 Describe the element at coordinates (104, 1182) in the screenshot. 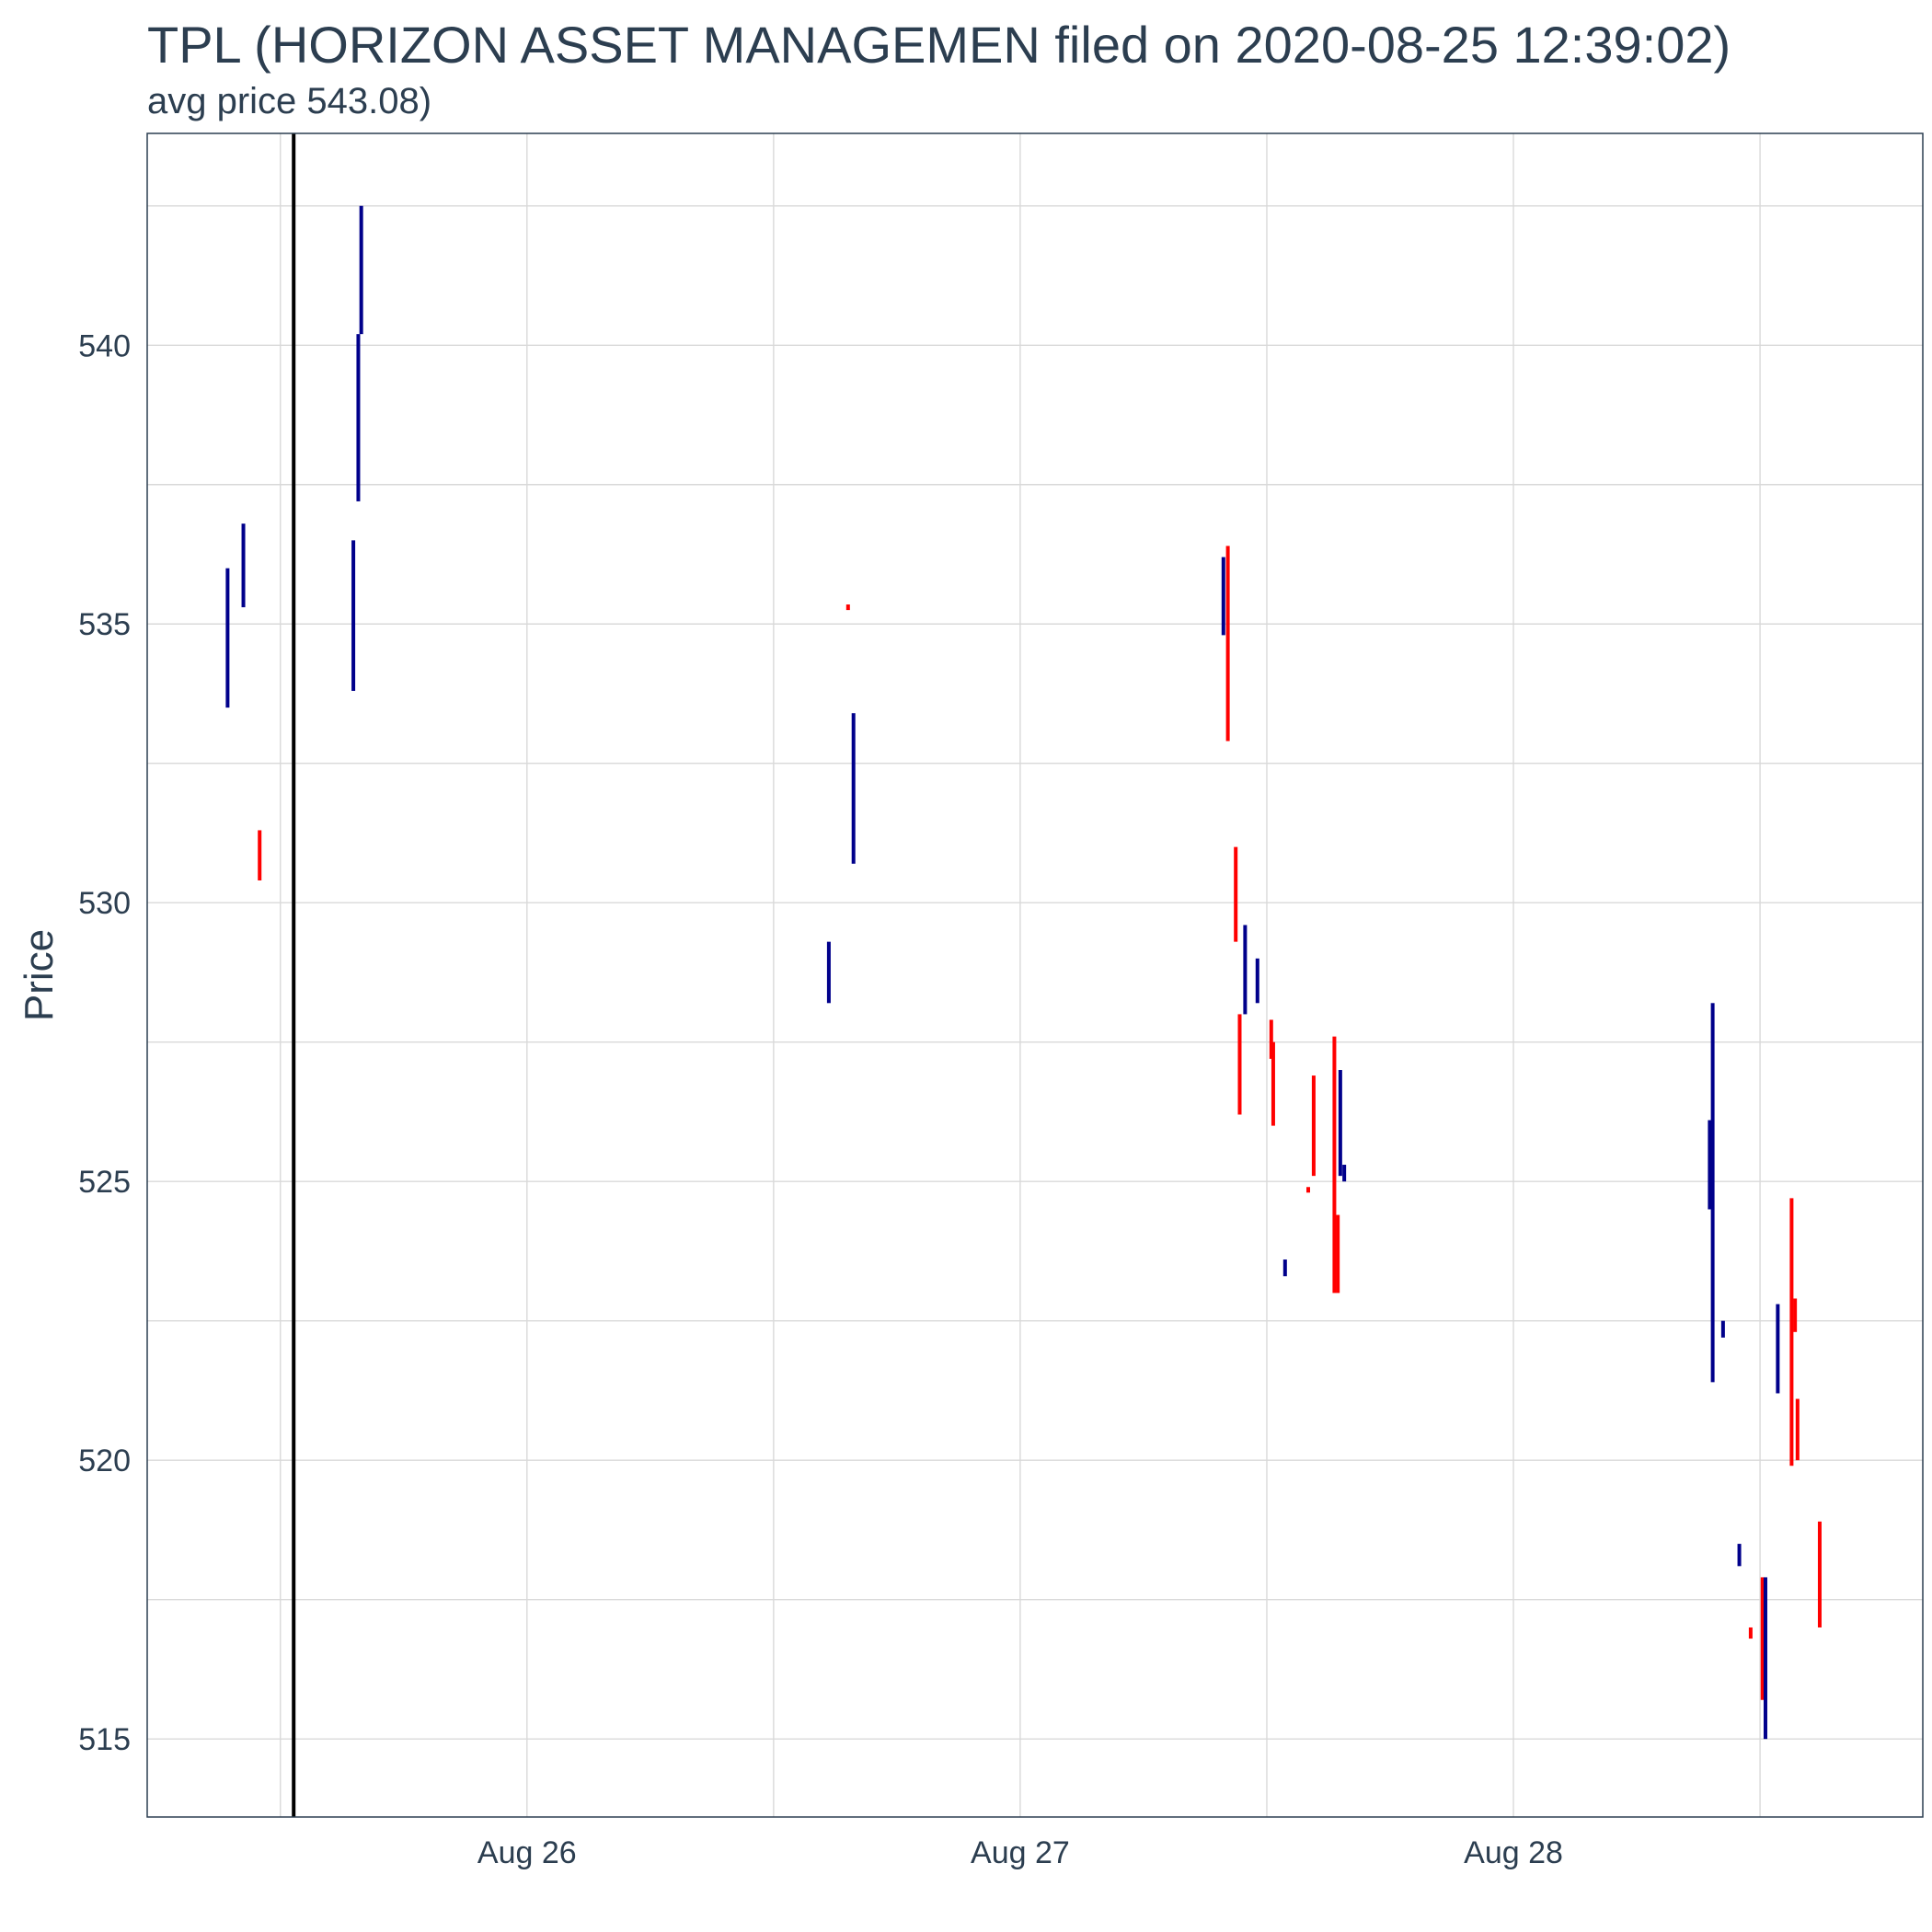

I see `y-tick-label: 525` at that location.